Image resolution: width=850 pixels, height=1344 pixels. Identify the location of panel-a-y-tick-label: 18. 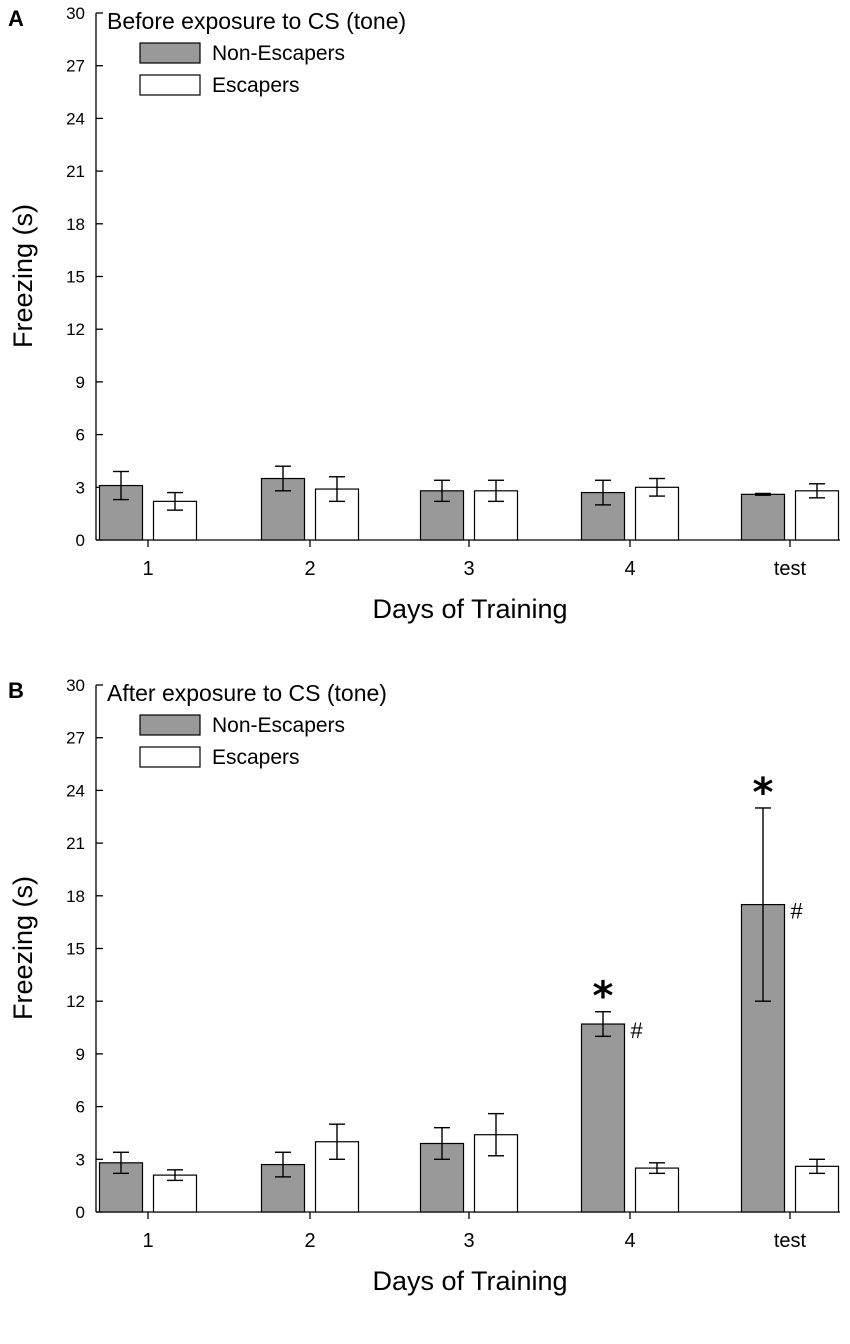
(75, 224).